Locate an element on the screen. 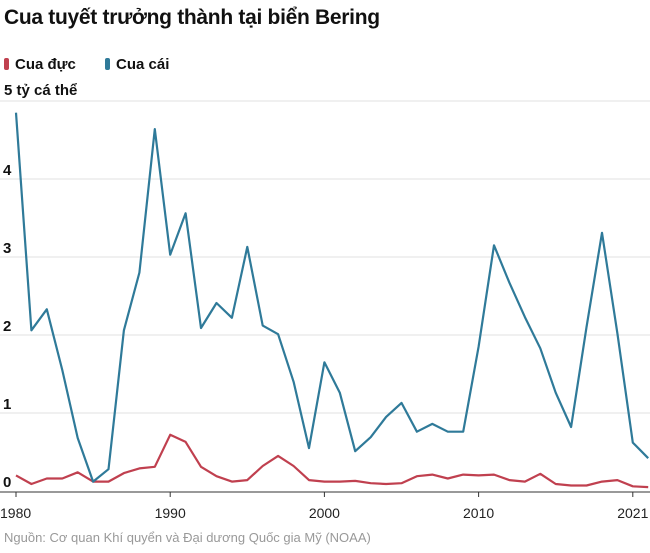 The height and width of the screenshot is (553, 650). legend-swatch-female is located at coordinates (107, 64).